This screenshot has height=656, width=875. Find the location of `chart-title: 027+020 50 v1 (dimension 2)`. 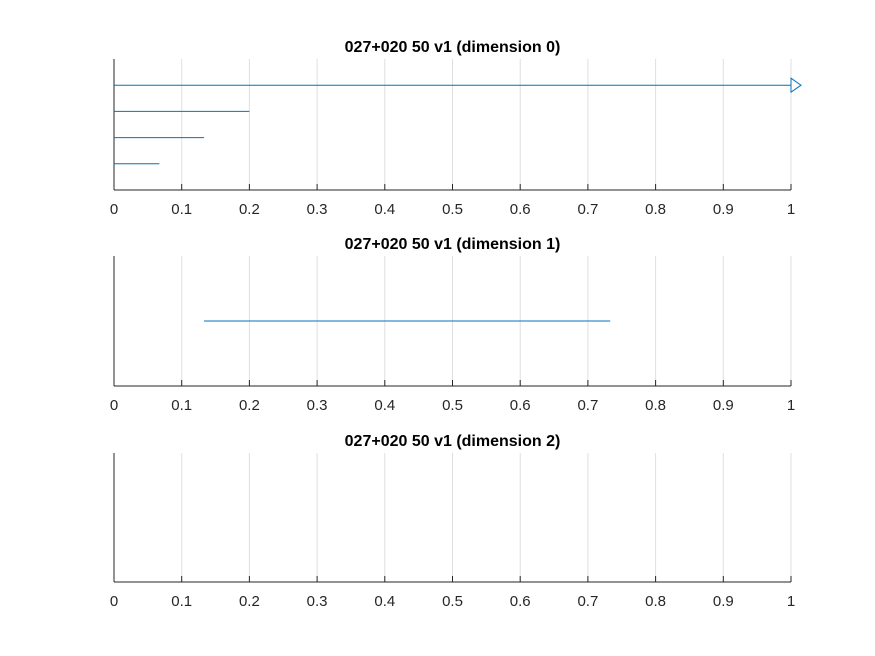

chart-title: 027+020 50 v1 (dimension 2) is located at coordinates (453, 441).